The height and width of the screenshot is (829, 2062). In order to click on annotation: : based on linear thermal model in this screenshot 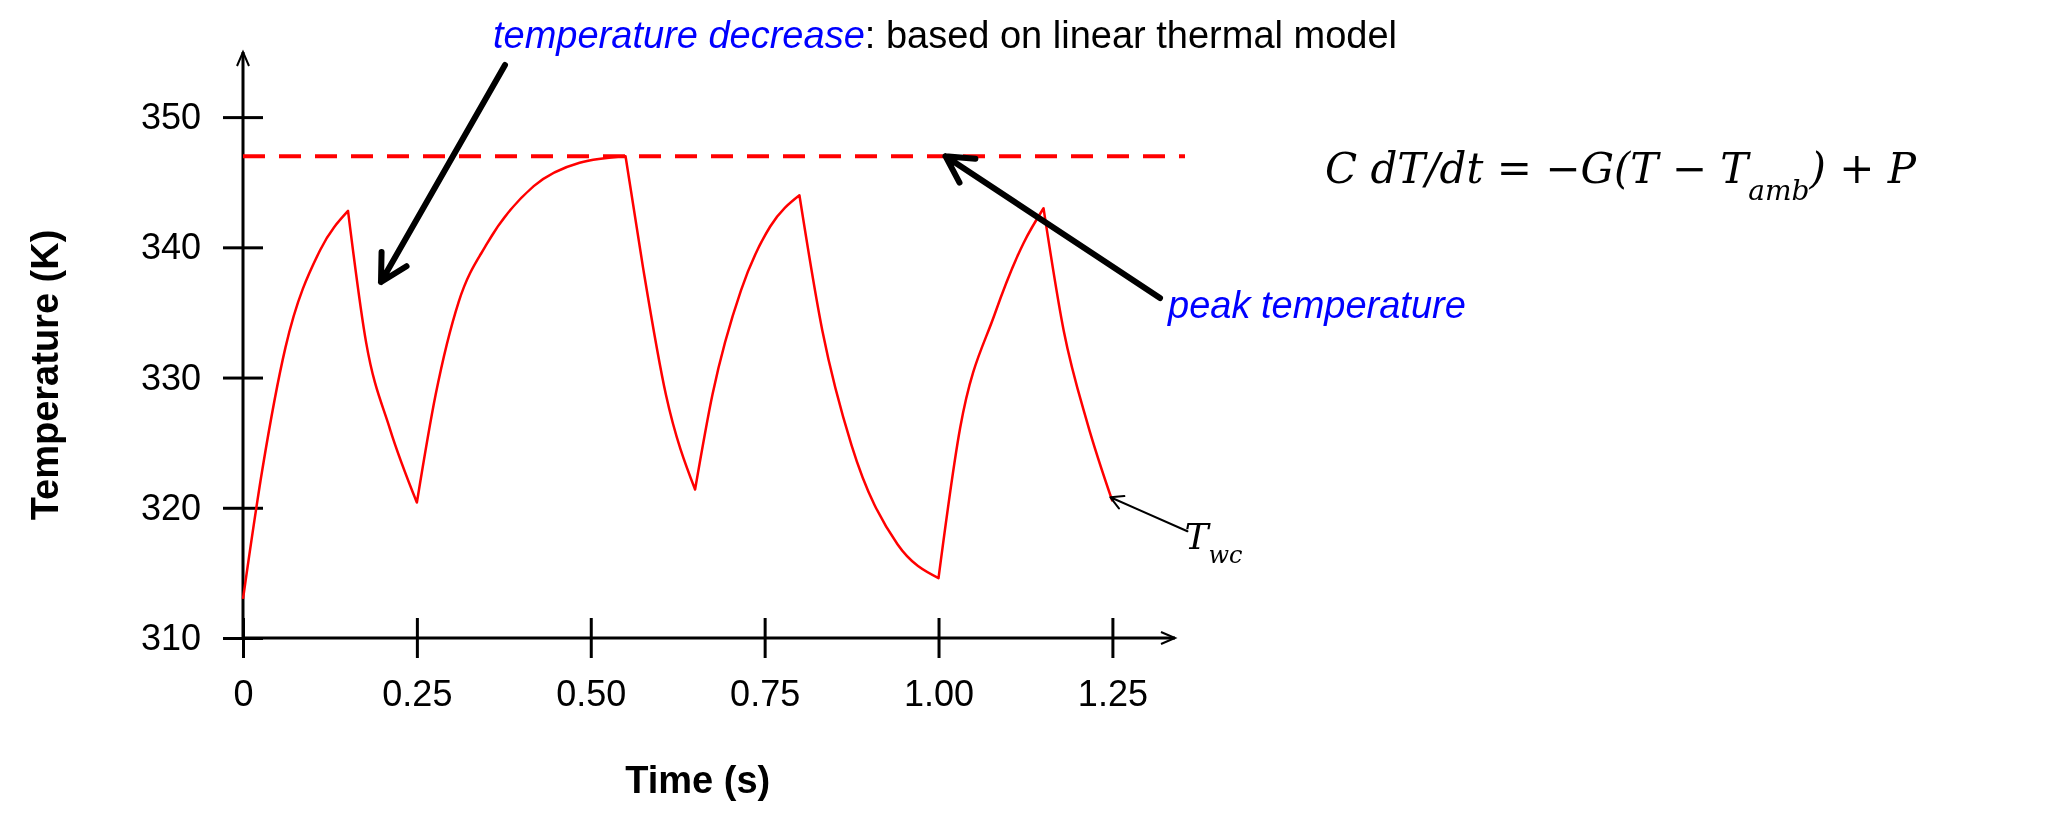, I will do `click(1131, 35)`.